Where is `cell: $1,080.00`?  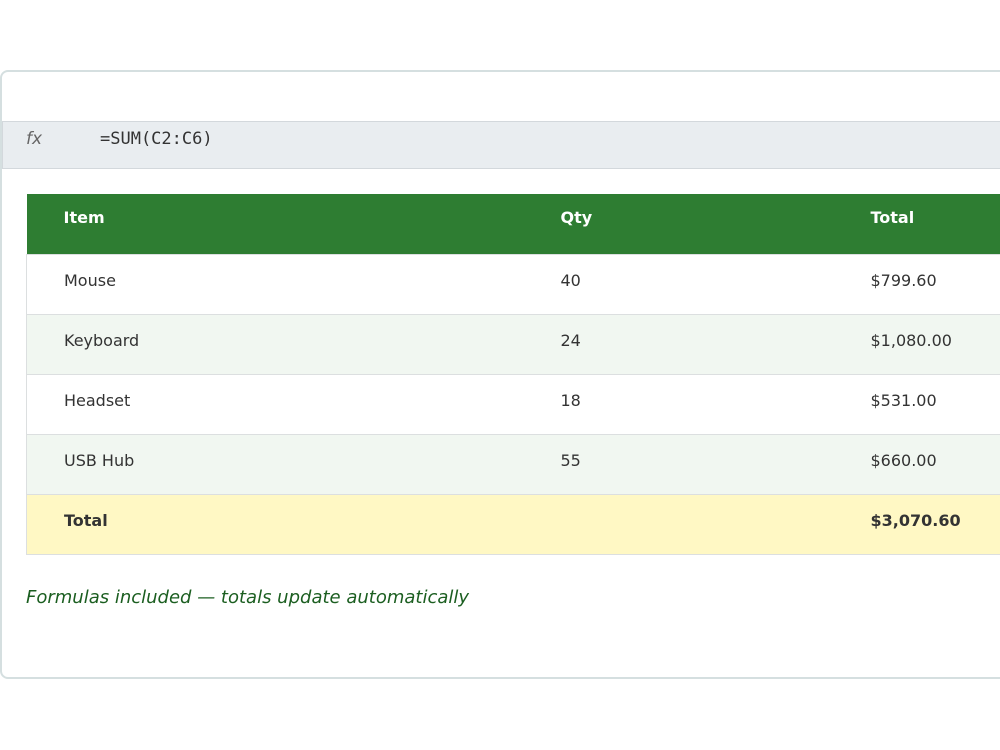
cell: $1,080.00 is located at coordinates (934, 344).